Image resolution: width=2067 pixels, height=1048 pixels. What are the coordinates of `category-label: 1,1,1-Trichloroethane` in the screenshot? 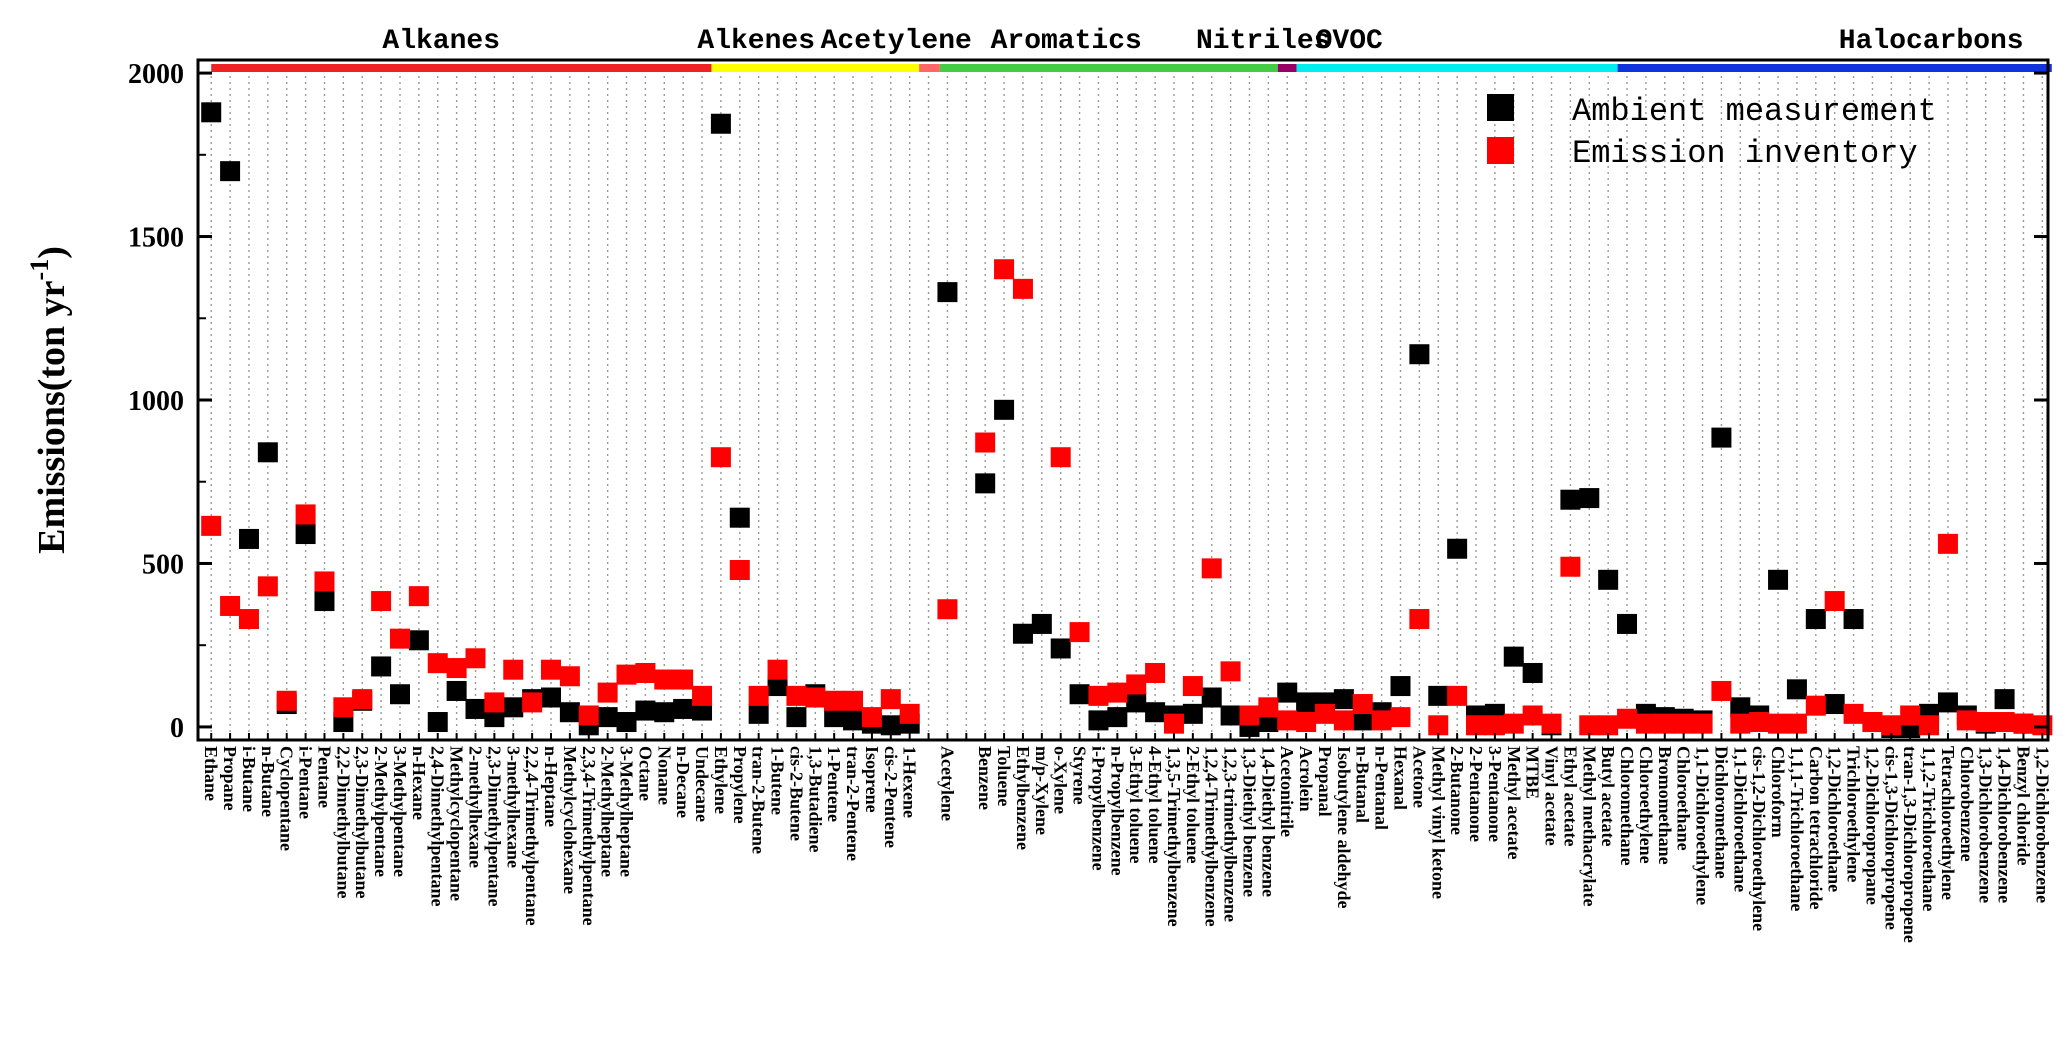 It's located at (1797, 828).